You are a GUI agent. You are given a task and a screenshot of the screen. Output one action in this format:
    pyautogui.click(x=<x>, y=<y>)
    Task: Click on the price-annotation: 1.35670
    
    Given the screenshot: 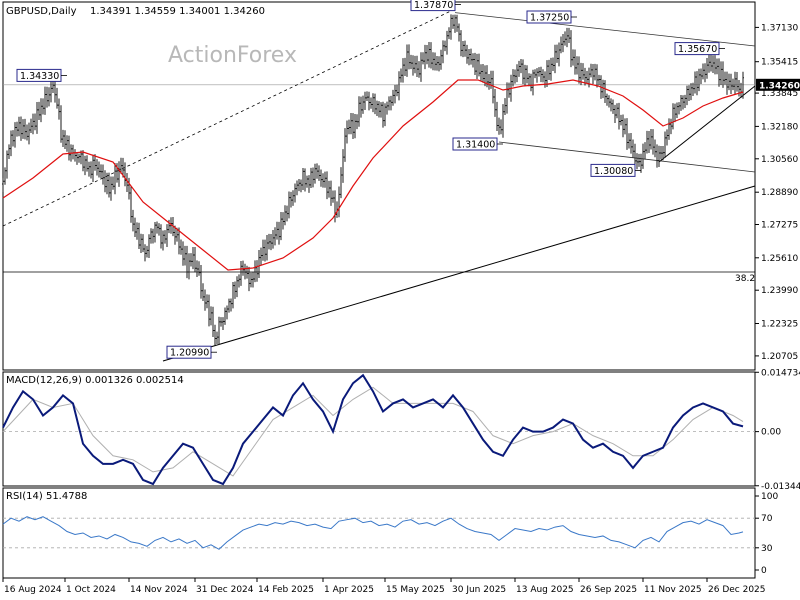 What is the action you would take?
    pyautogui.click(x=699, y=49)
    